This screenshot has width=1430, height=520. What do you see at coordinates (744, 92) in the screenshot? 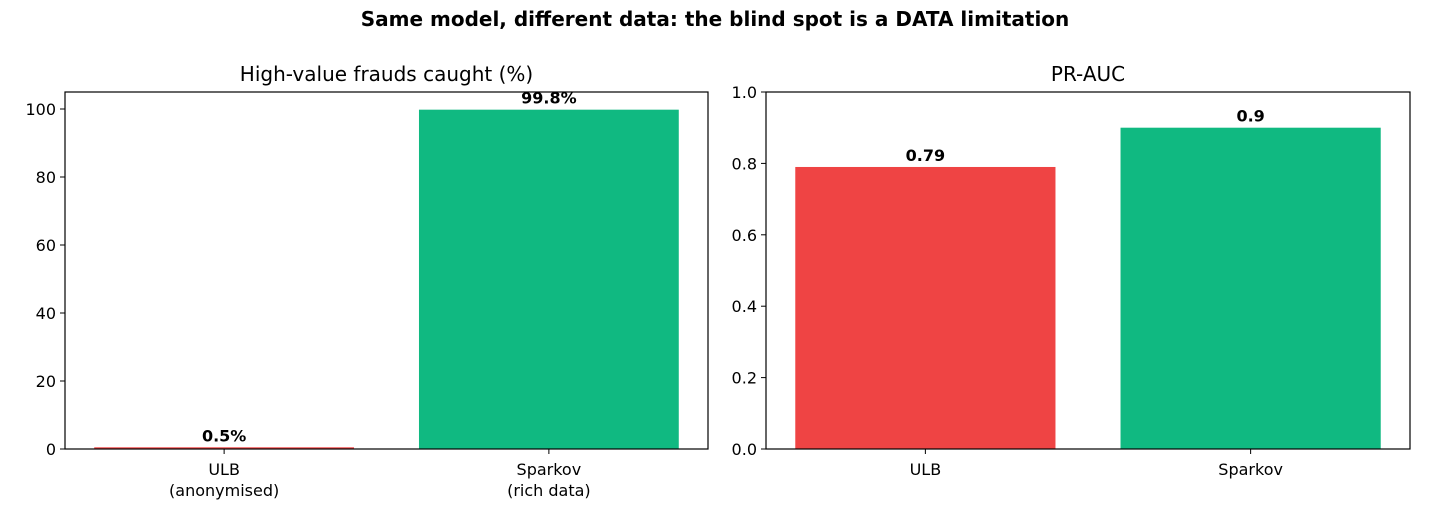
I see `y-tick-label: 1.0` at bounding box center [744, 92].